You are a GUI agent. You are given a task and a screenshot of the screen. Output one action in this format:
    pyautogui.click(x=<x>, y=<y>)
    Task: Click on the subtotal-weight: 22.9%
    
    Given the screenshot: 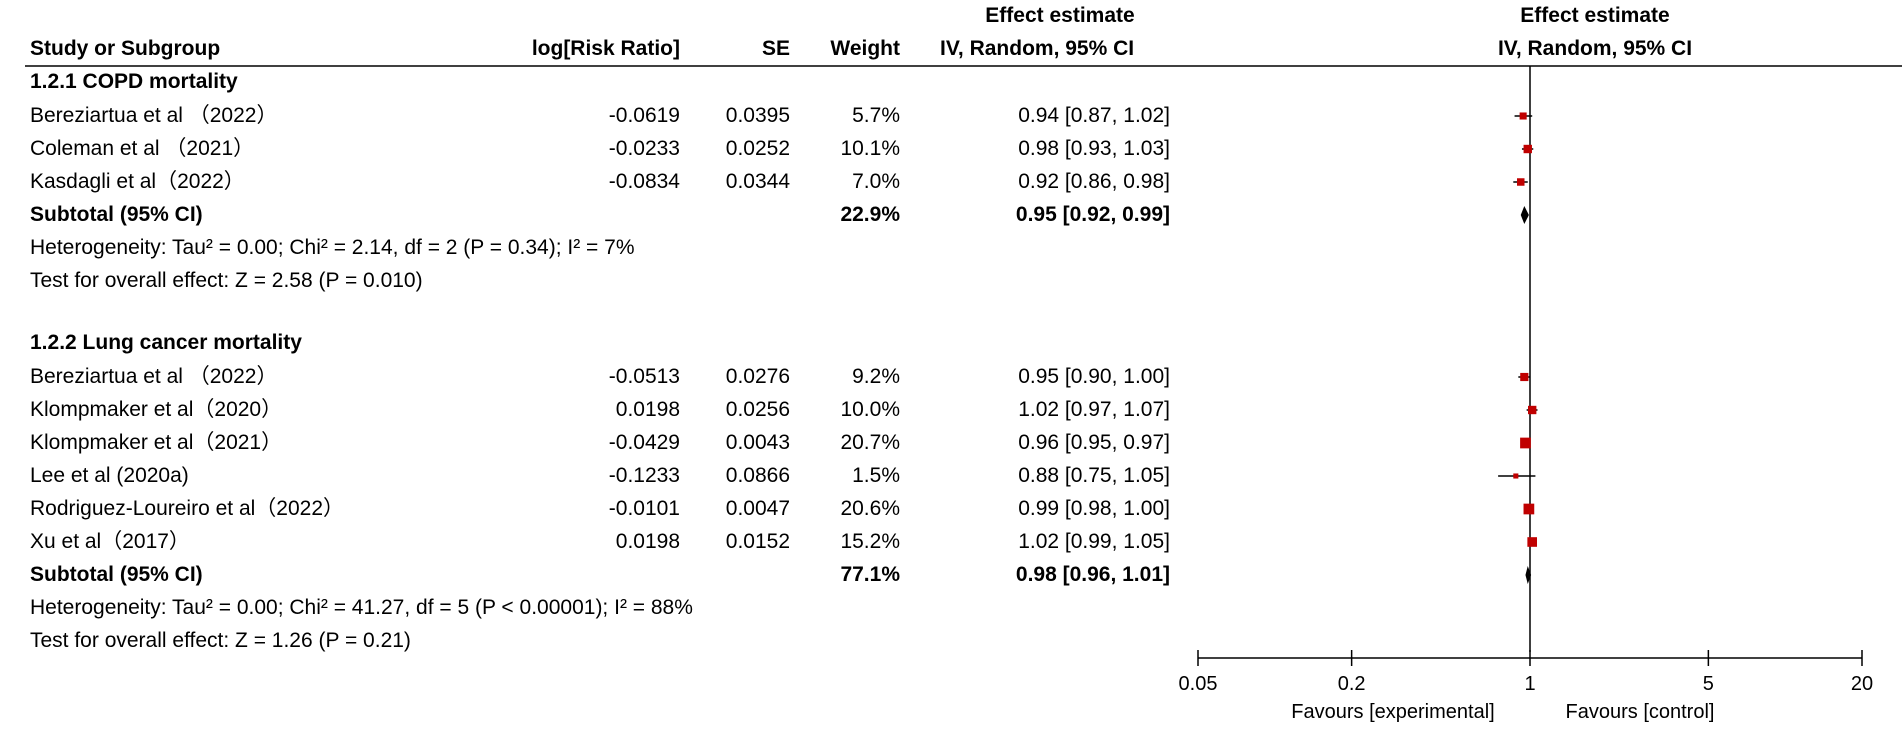 What is the action you would take?
    pyautogui.click(x=870, y=214)
    